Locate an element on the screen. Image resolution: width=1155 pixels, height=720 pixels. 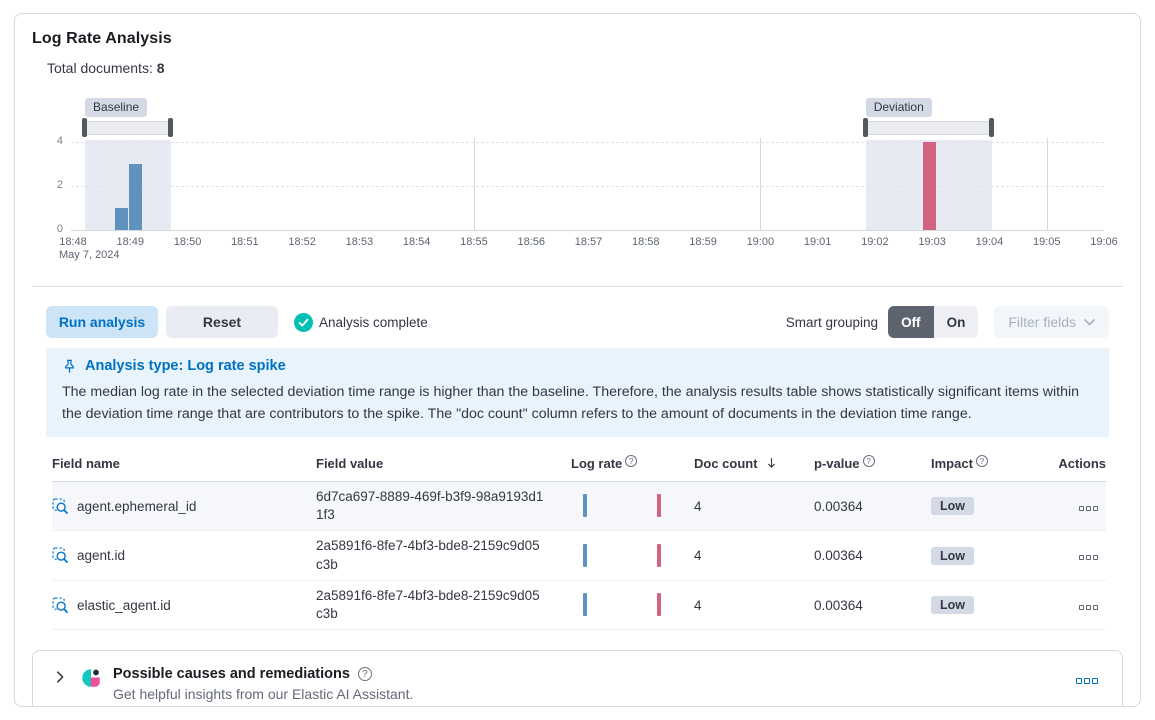
x-axis-label: 19:02 is located at coordinates (875, 242).